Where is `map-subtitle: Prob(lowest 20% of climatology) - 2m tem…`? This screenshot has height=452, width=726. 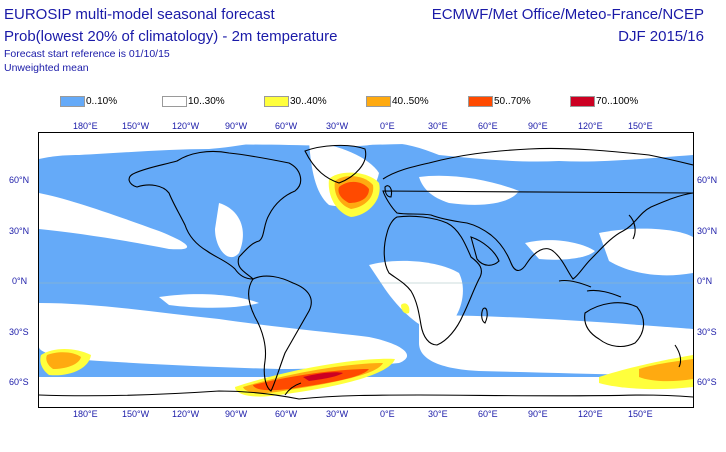
map-subtitle: Prob(lowest 20% of climatology) - 2m tem… is located at coordinates (171, 36).